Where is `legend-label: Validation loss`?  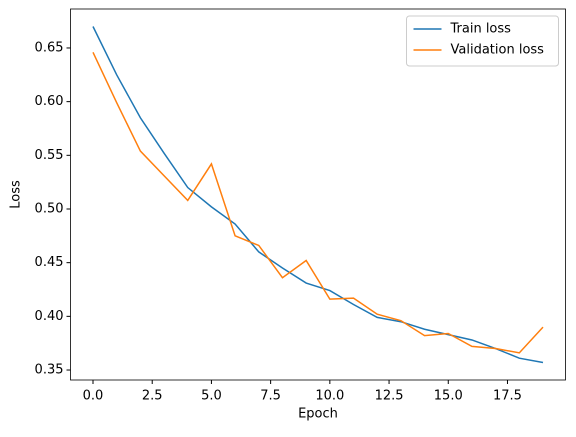
legend-label: Validation loss is located at coordinates (498, 50).